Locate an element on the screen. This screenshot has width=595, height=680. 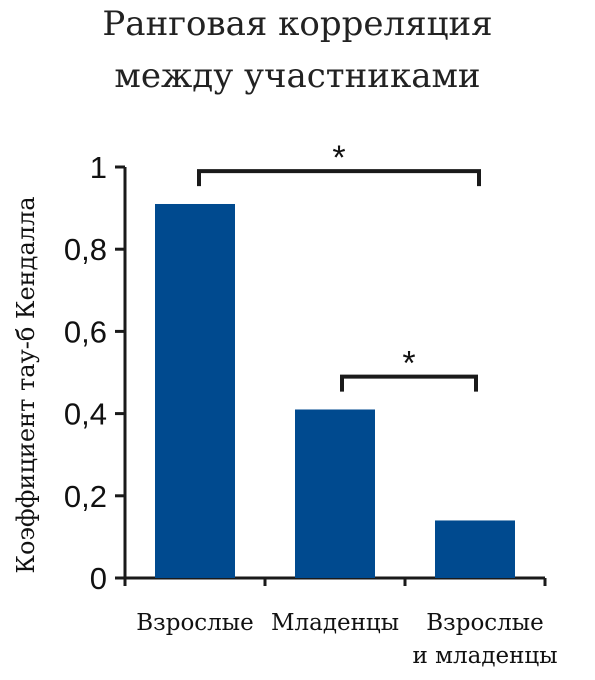
y-tick-label: 0 is located at coordinates (98, 578).